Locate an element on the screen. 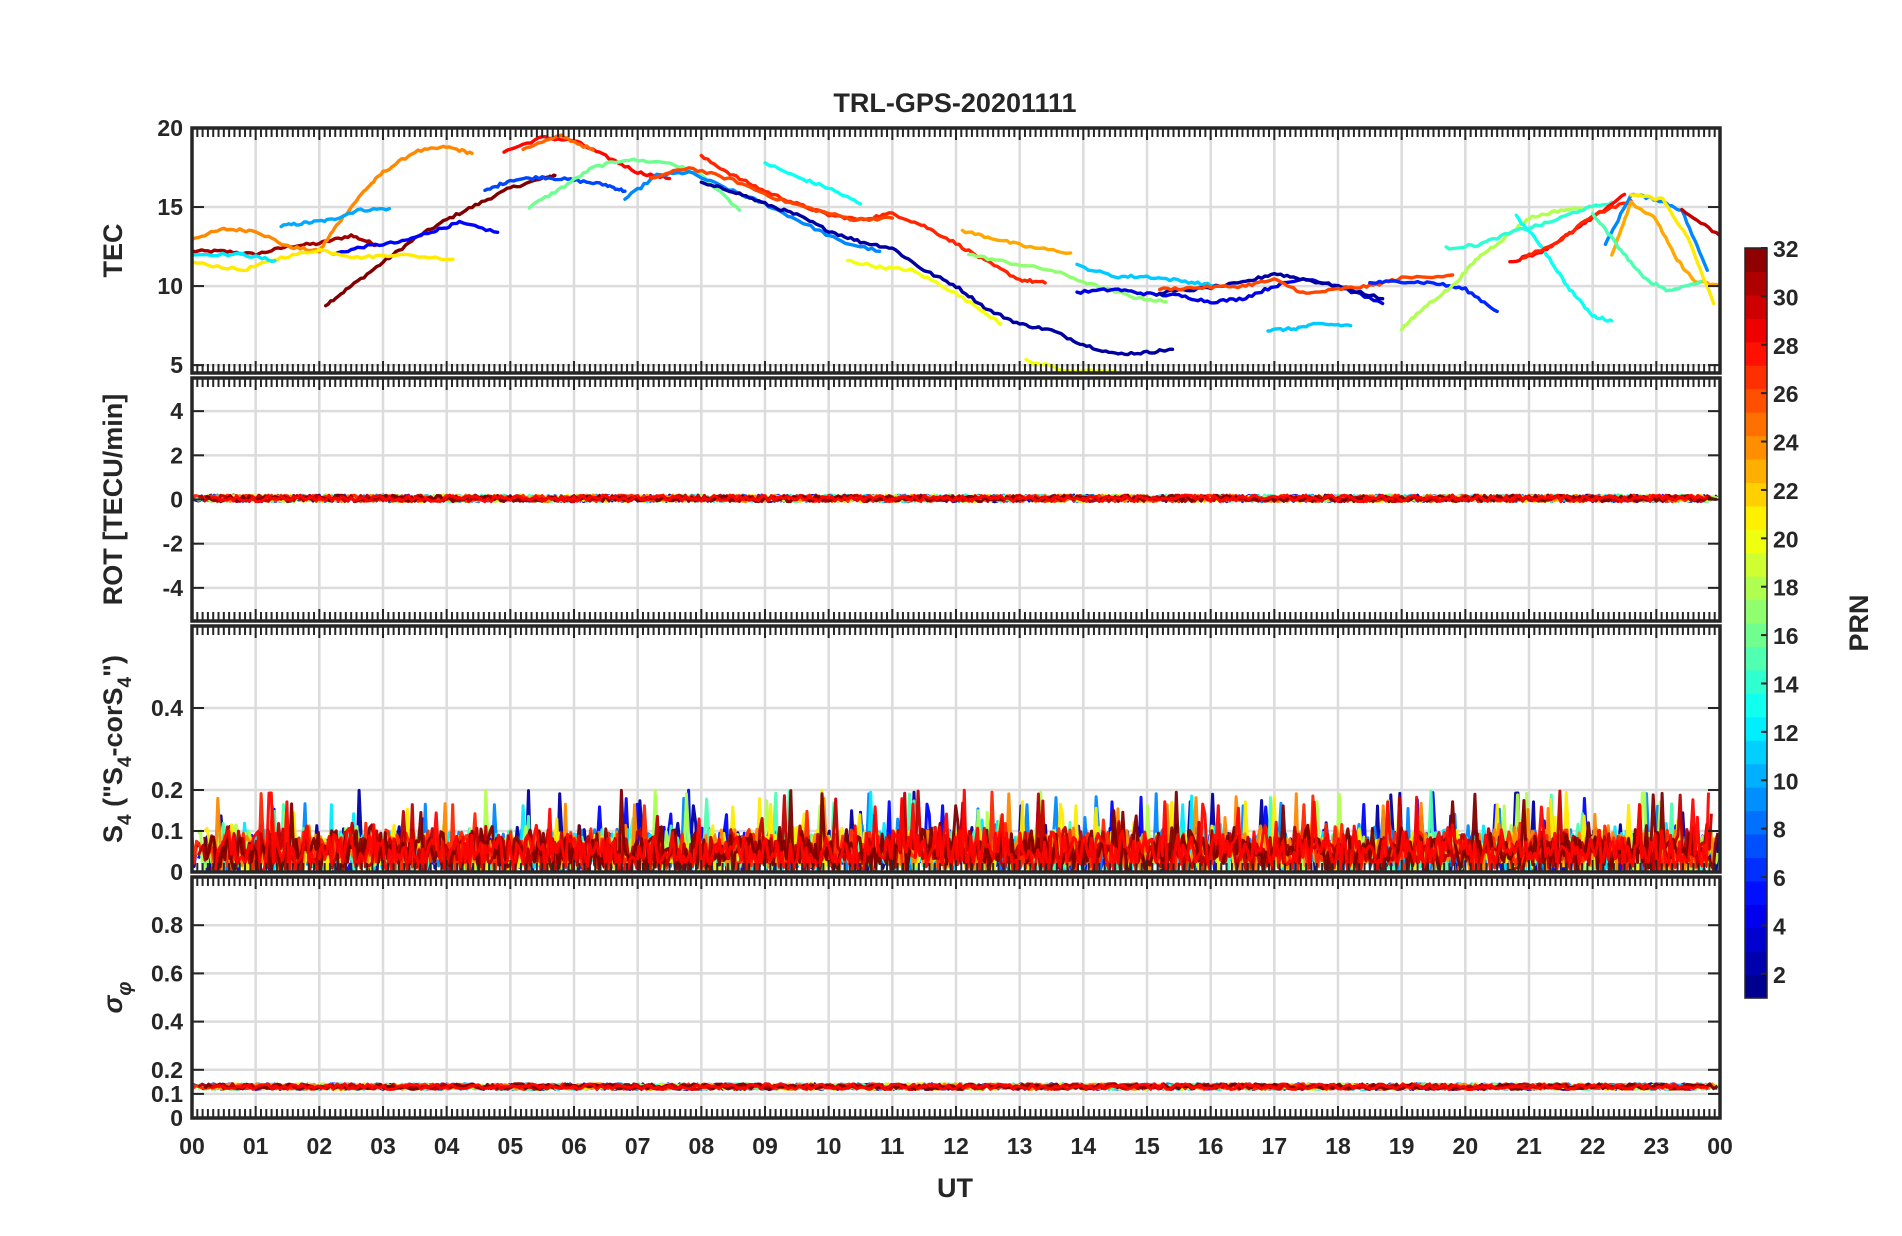 This screenshot has width=1902, height=1236. colorbar-tick-label: 8 is located at coordinates (1779, 830).